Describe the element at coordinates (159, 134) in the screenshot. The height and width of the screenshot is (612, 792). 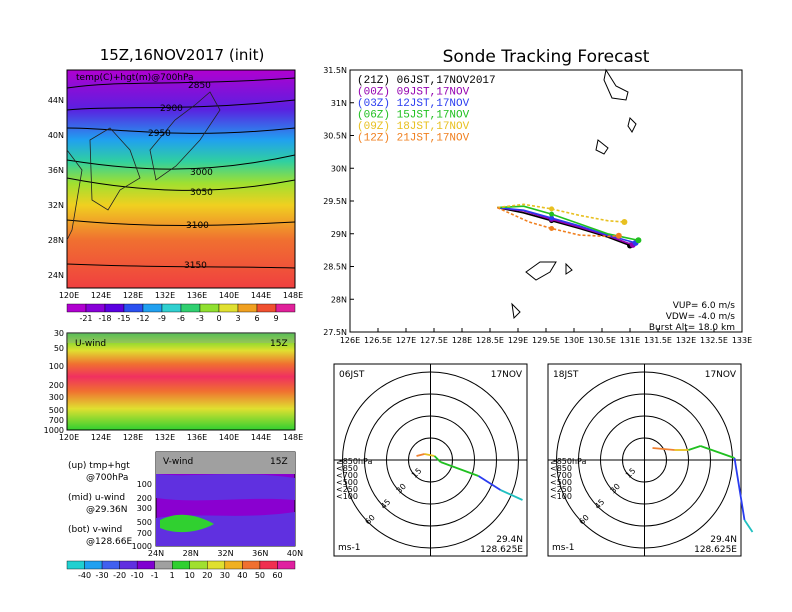
I see `contour-label-2950: 2950` at that location.